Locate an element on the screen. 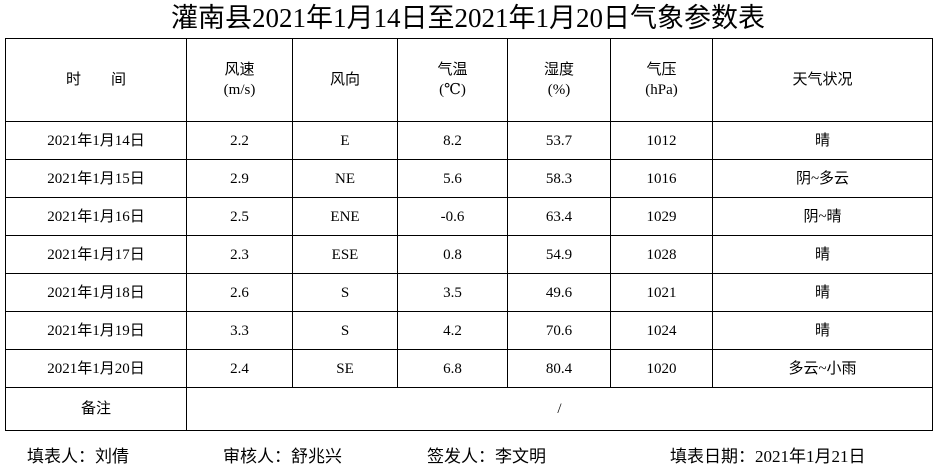 The width and height of the screenshot is (936, 470). data-row: 2021年1月14日 2.2 E 8.2 53.7 1012 晴 is located at coordinates (469, 140).